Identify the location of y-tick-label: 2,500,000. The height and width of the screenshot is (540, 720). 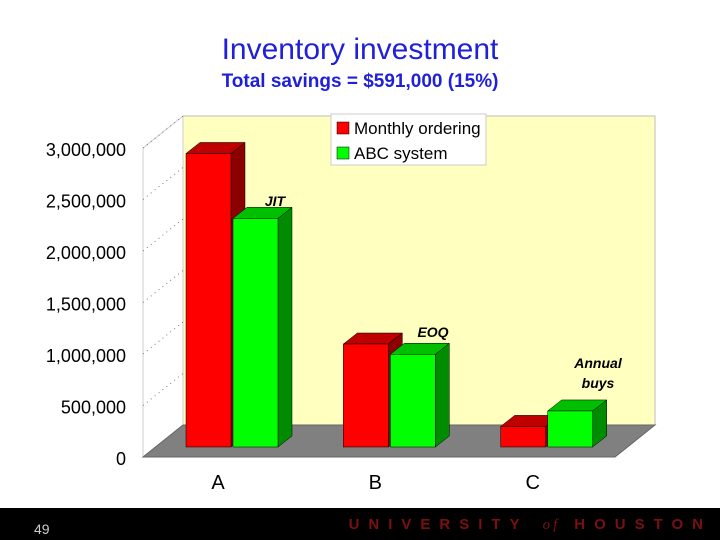
(86, 202).